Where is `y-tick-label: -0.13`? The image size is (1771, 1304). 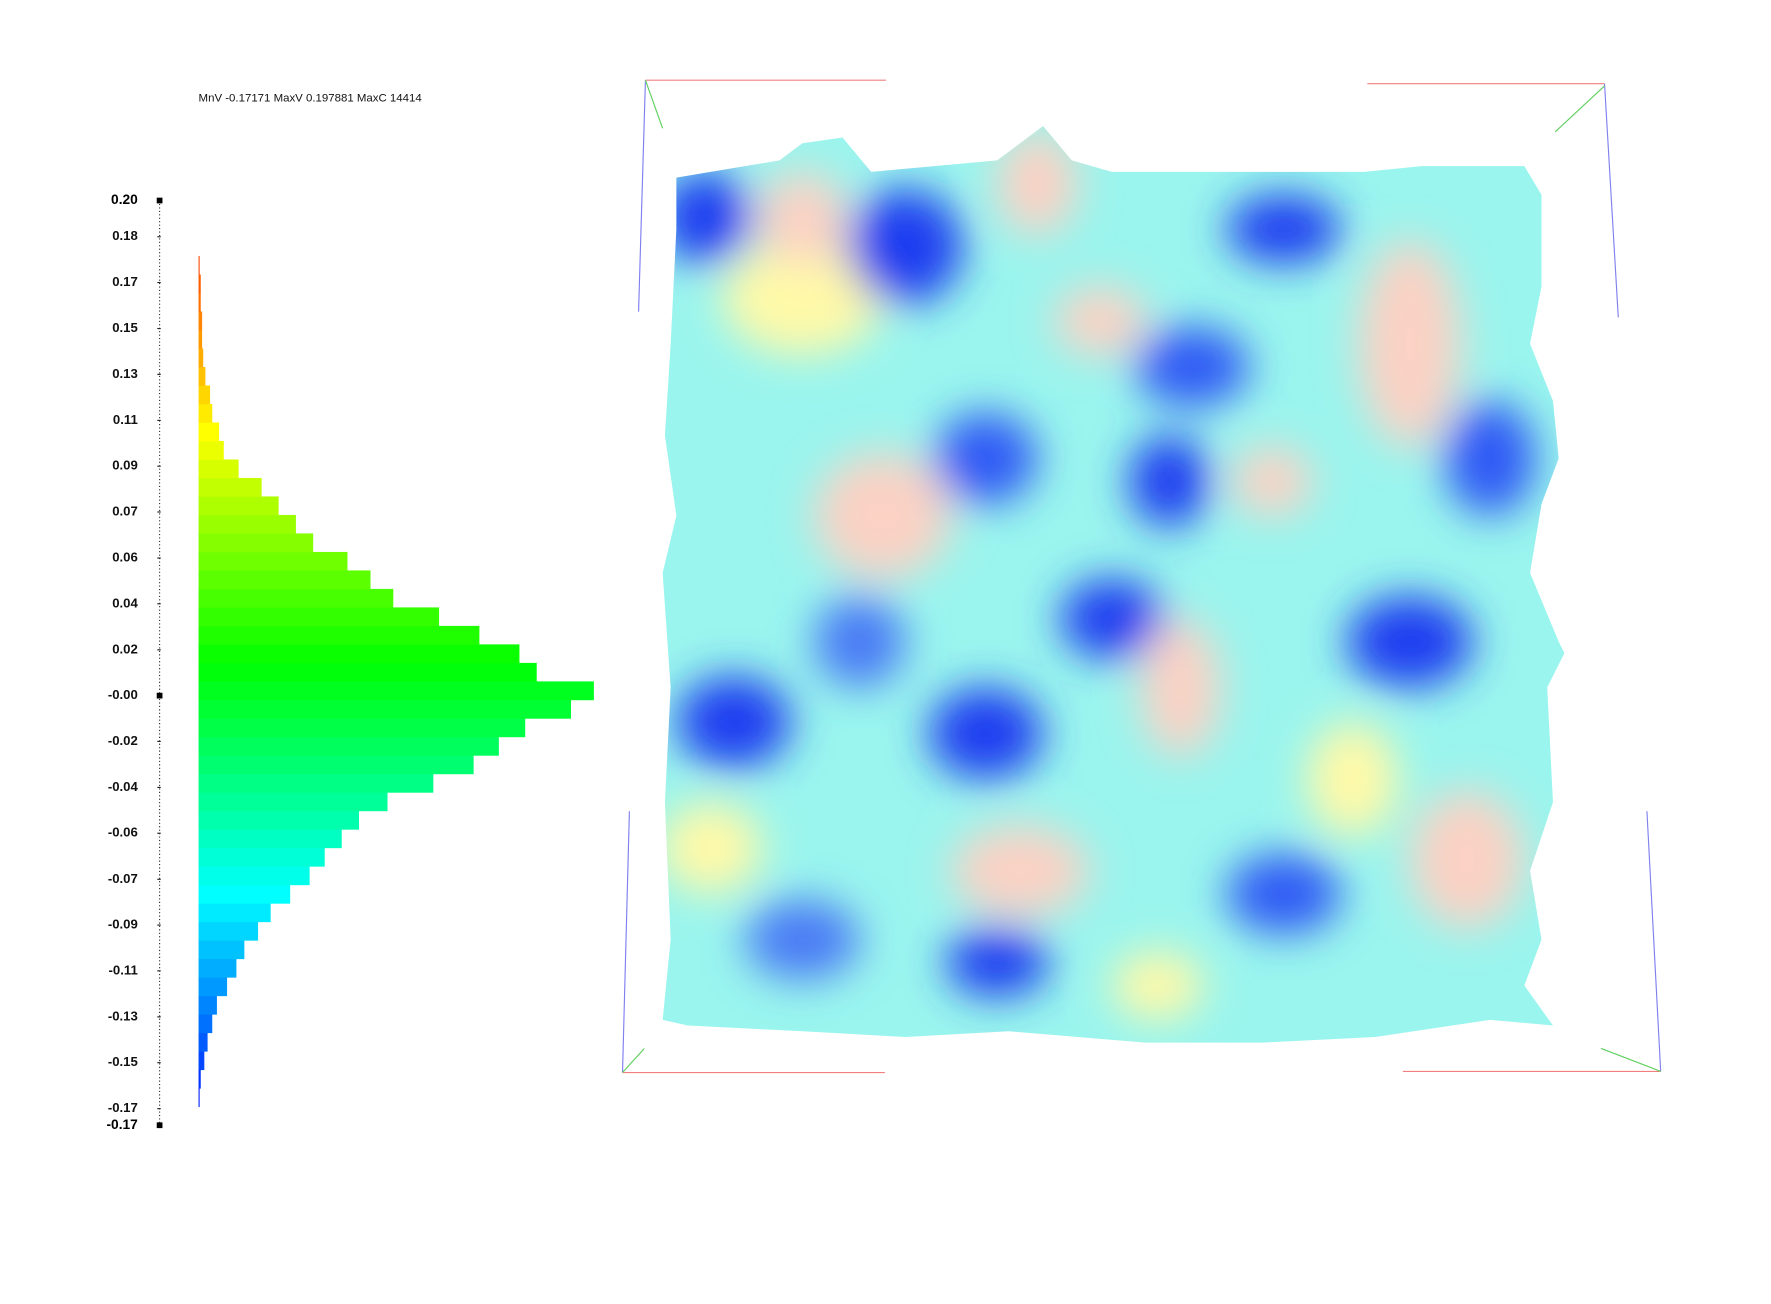
y-tick-label: -0.13 is located at coordinates (123, 1015).